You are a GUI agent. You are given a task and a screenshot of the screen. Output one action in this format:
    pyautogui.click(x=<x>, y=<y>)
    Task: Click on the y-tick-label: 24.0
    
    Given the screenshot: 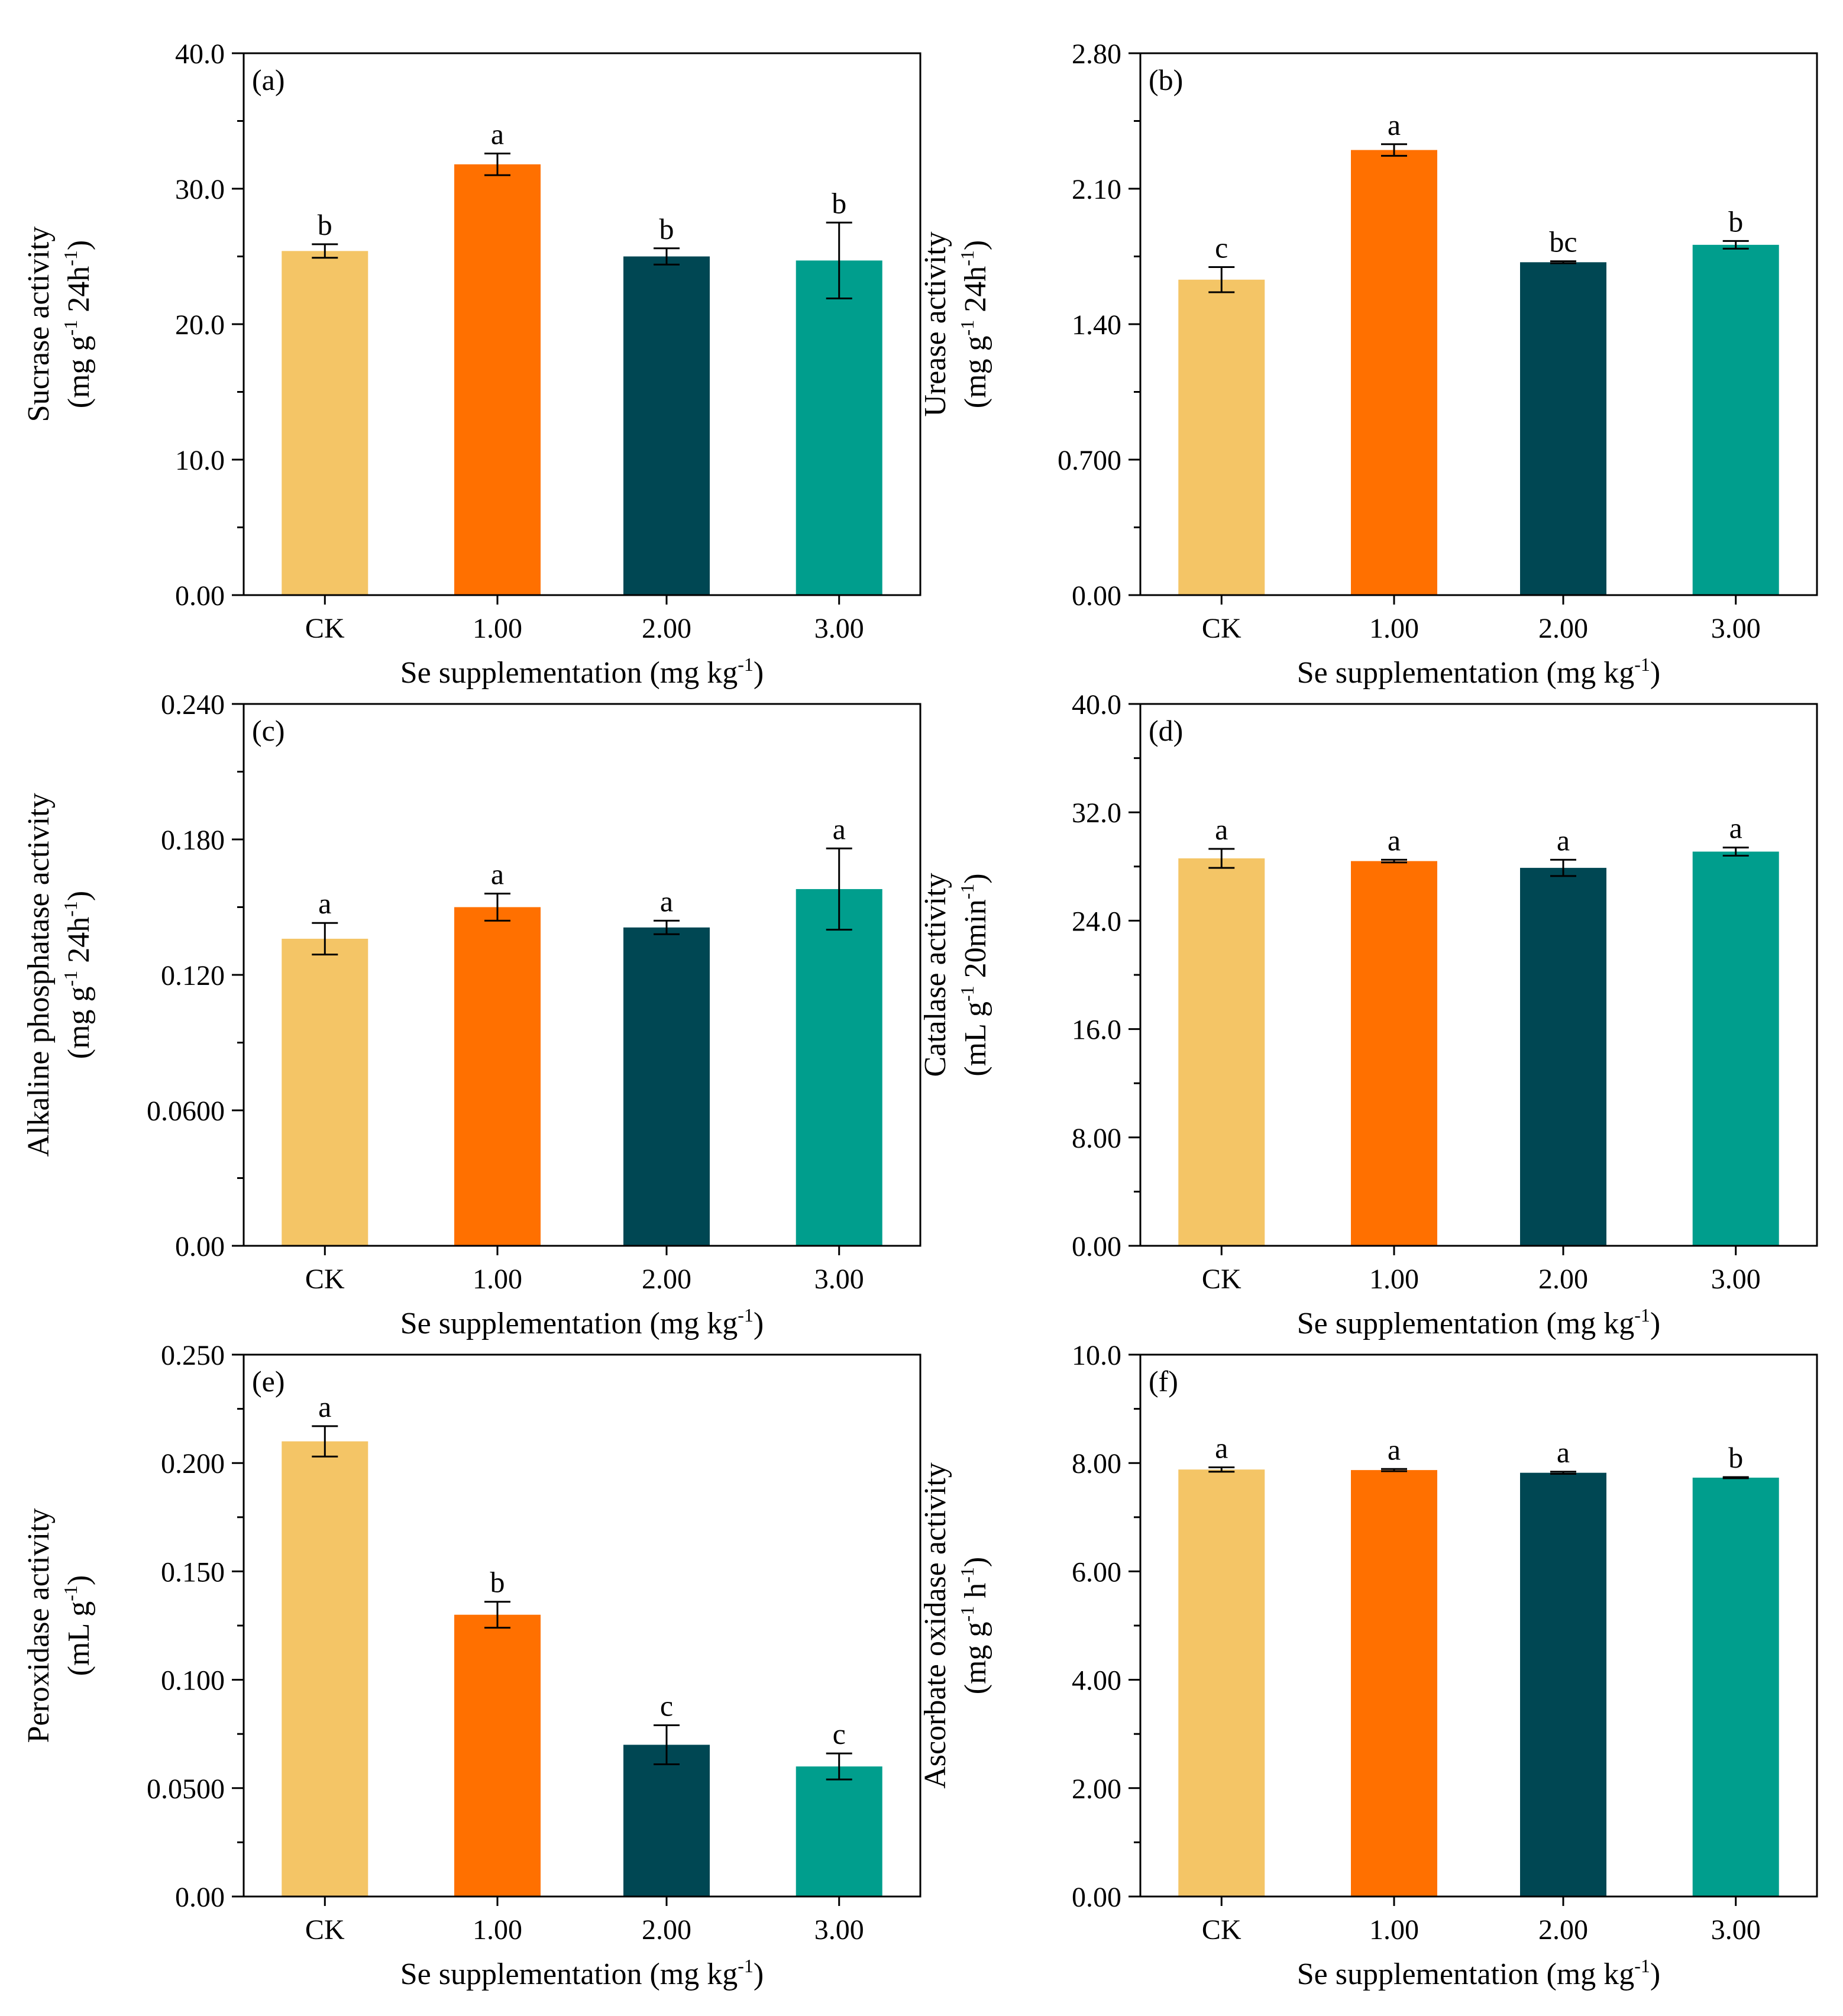 What is the action you would take?
    pyautogui.click(x=1096, y=921)
    